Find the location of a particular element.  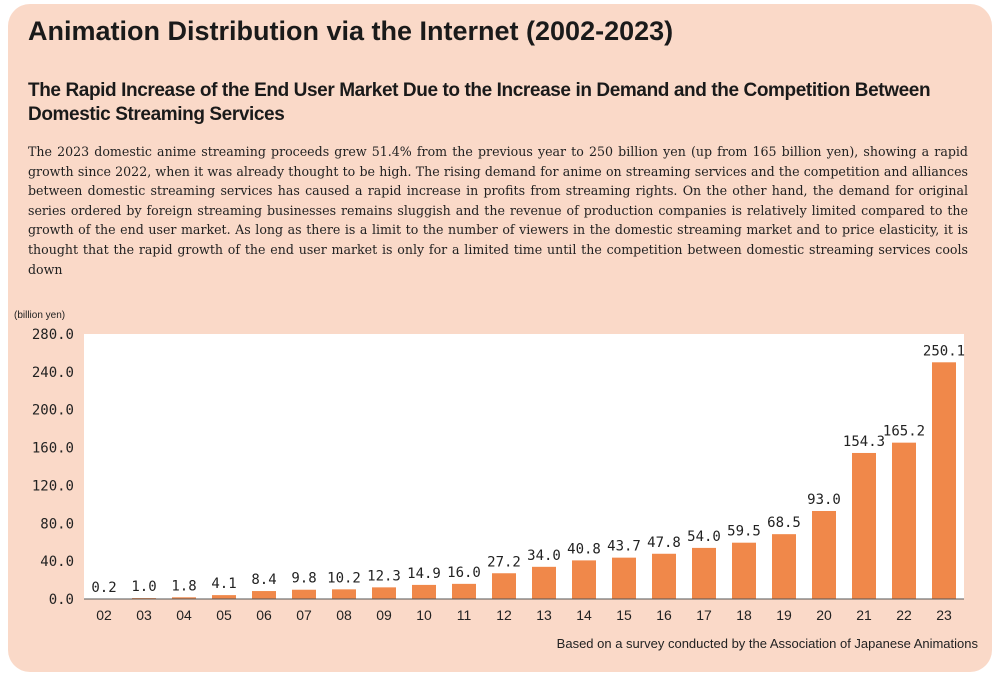

data-label: 0.2 is located at coordinates (103, 588).